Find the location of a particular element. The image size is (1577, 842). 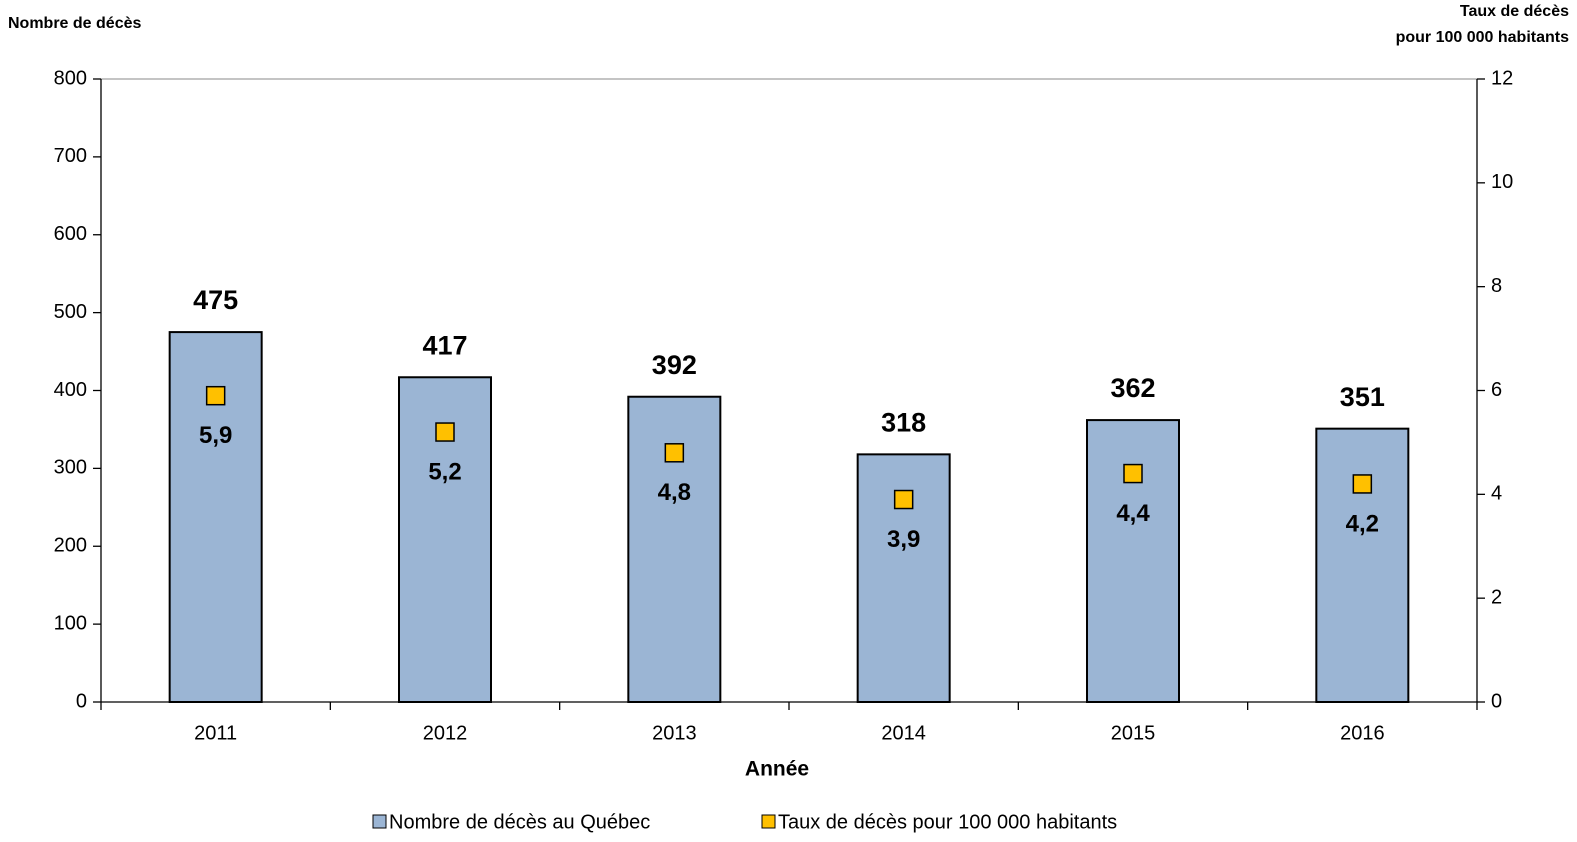

marker-value-label: 5,9 is located at coordinates (215, 435).